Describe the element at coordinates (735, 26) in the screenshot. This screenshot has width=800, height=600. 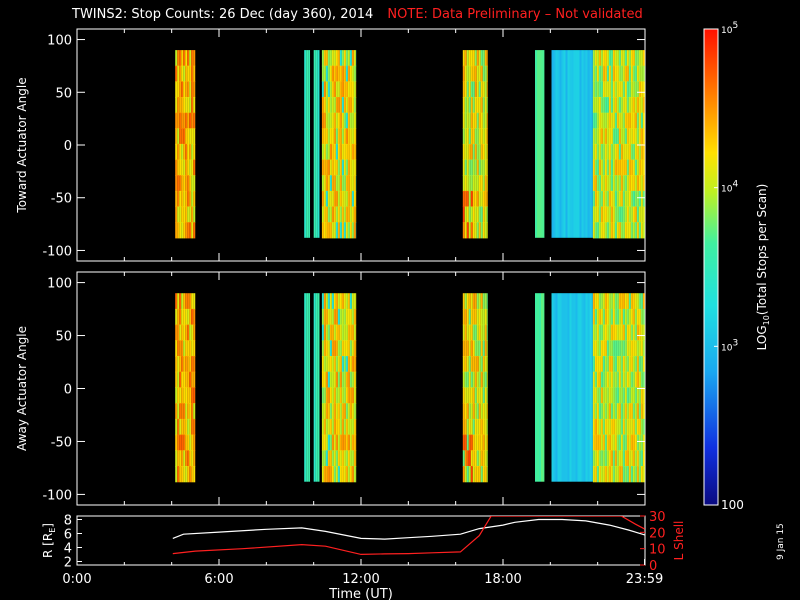
I see `colorbar-tick-exp: 5` at that location.